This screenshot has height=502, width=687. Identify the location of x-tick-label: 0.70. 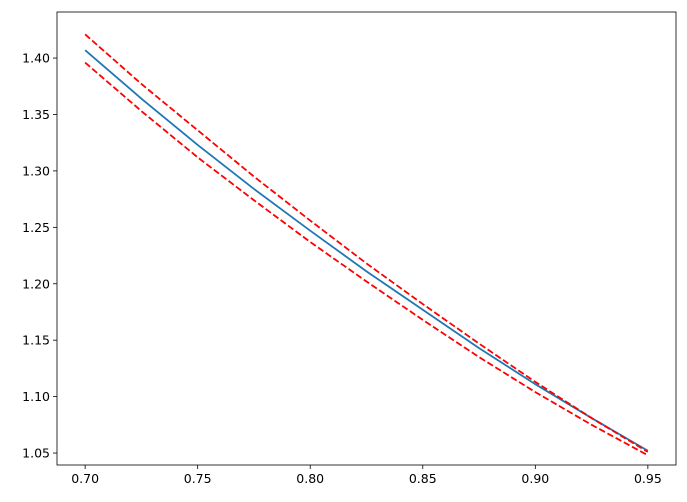
(85, 478).